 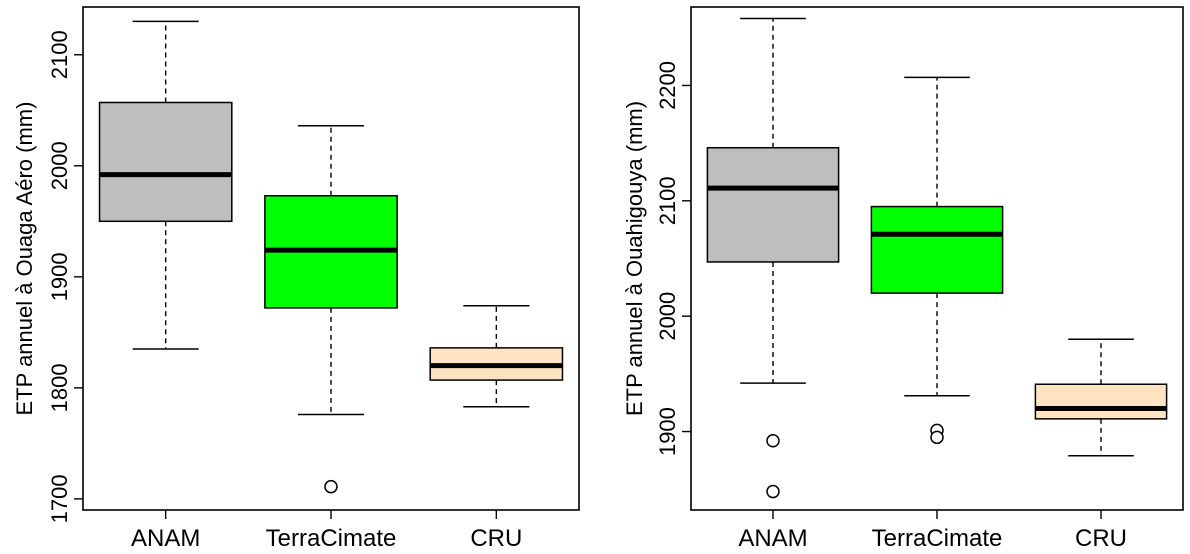 What do you see at coordinates (667, 85) in the screenshot?
I see `y-tick-label: 2200` at bounding box center [667, 85].